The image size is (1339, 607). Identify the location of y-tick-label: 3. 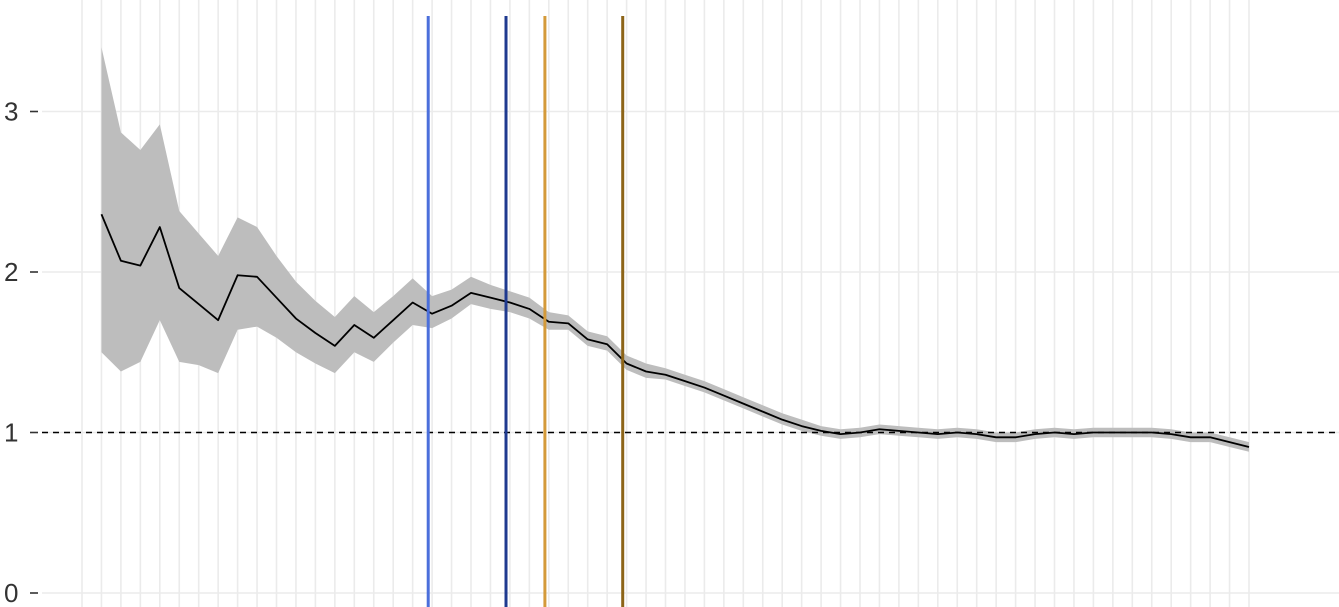
(11, 112).